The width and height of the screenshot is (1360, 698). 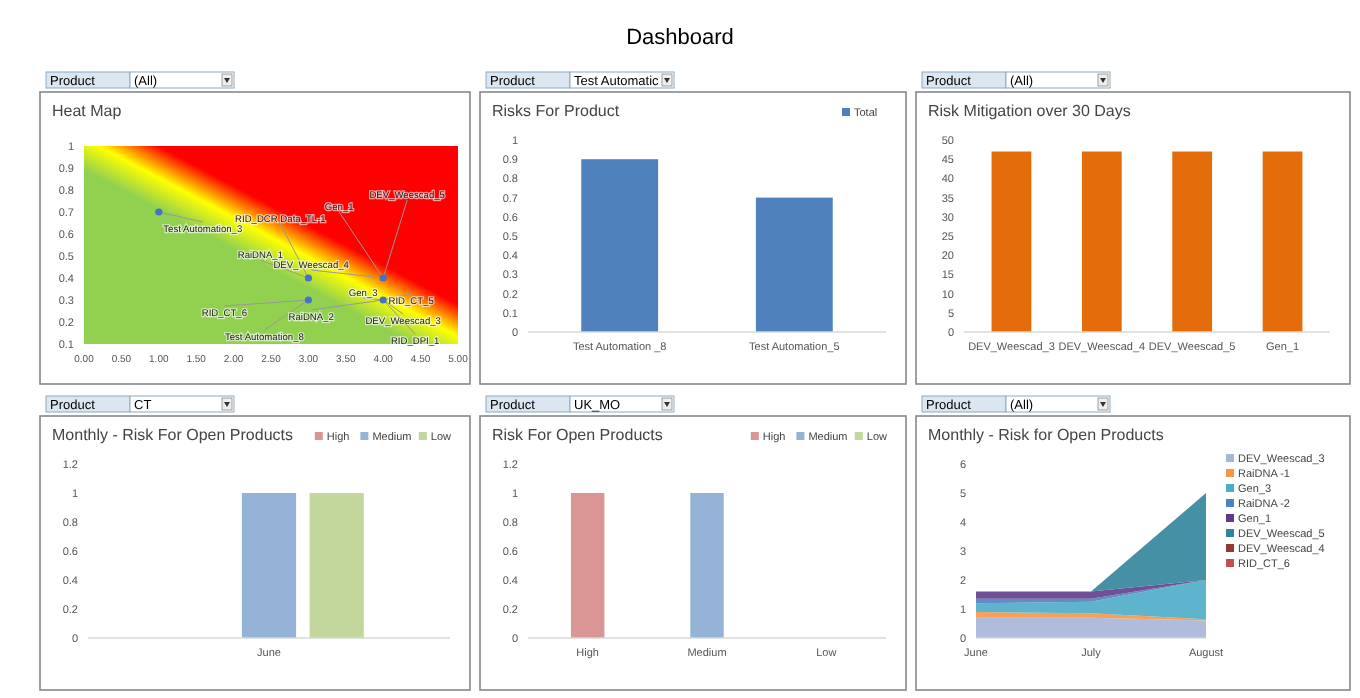 What do you see at coordinates (1046, 435) in the screenshot?
I see `chart-title: Monthly - Risk for Open Products` at bounding box center [1046, 435].